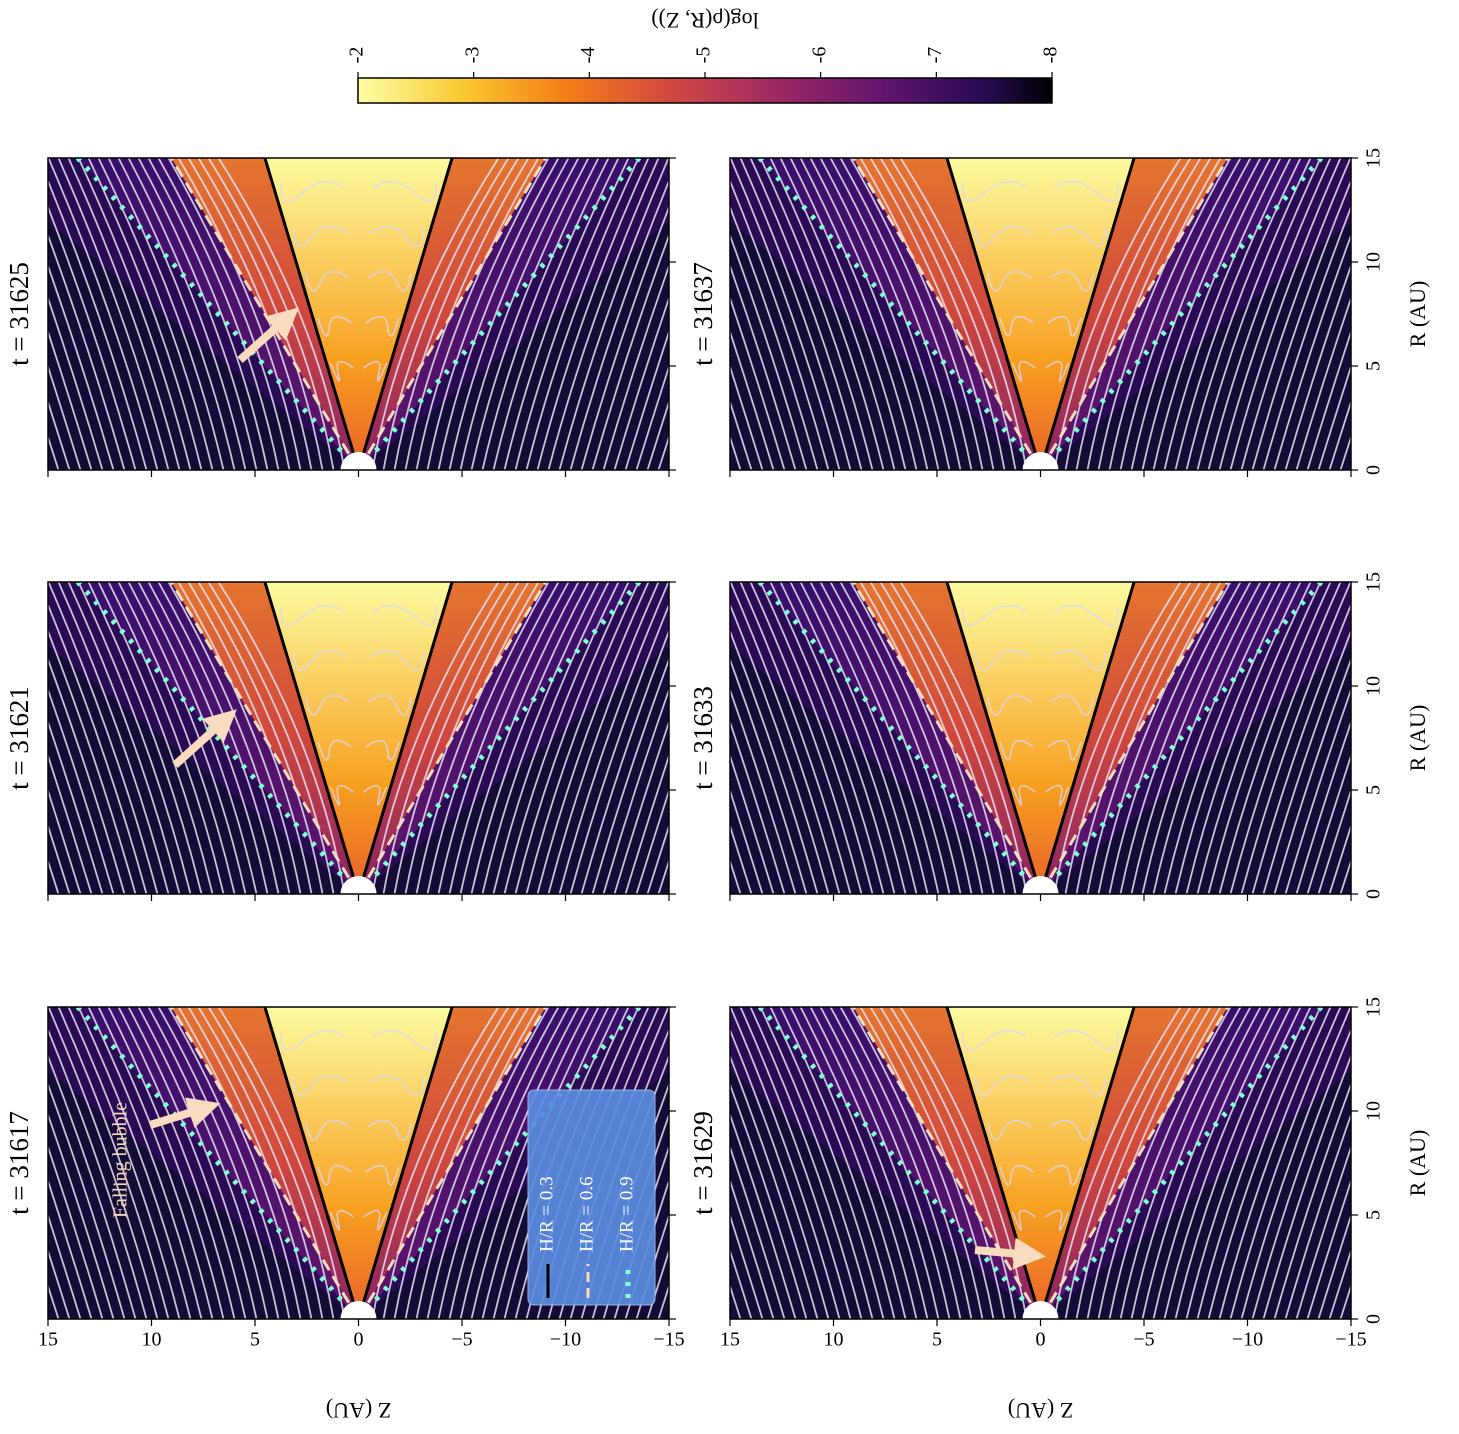 Image resolution: width=1459 pixels, height=1434 pixels. Describe the element at coordinates (705, 20) in the screenshot. I see `colorbar-label: log(ρ(R, Z))` at that location.